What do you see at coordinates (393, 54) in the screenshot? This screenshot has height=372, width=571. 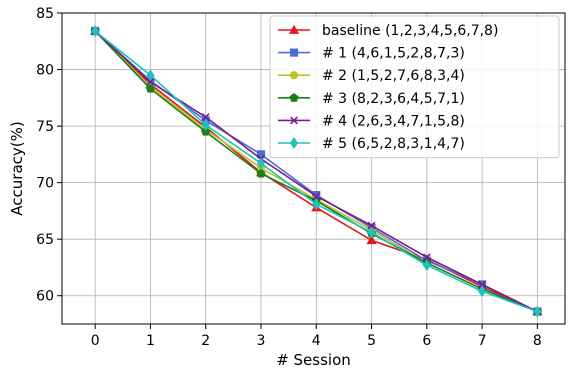 I see `legend-label: # 1 (4,6,1,5,2,8,7,3)` at bounding box center [393, 54].